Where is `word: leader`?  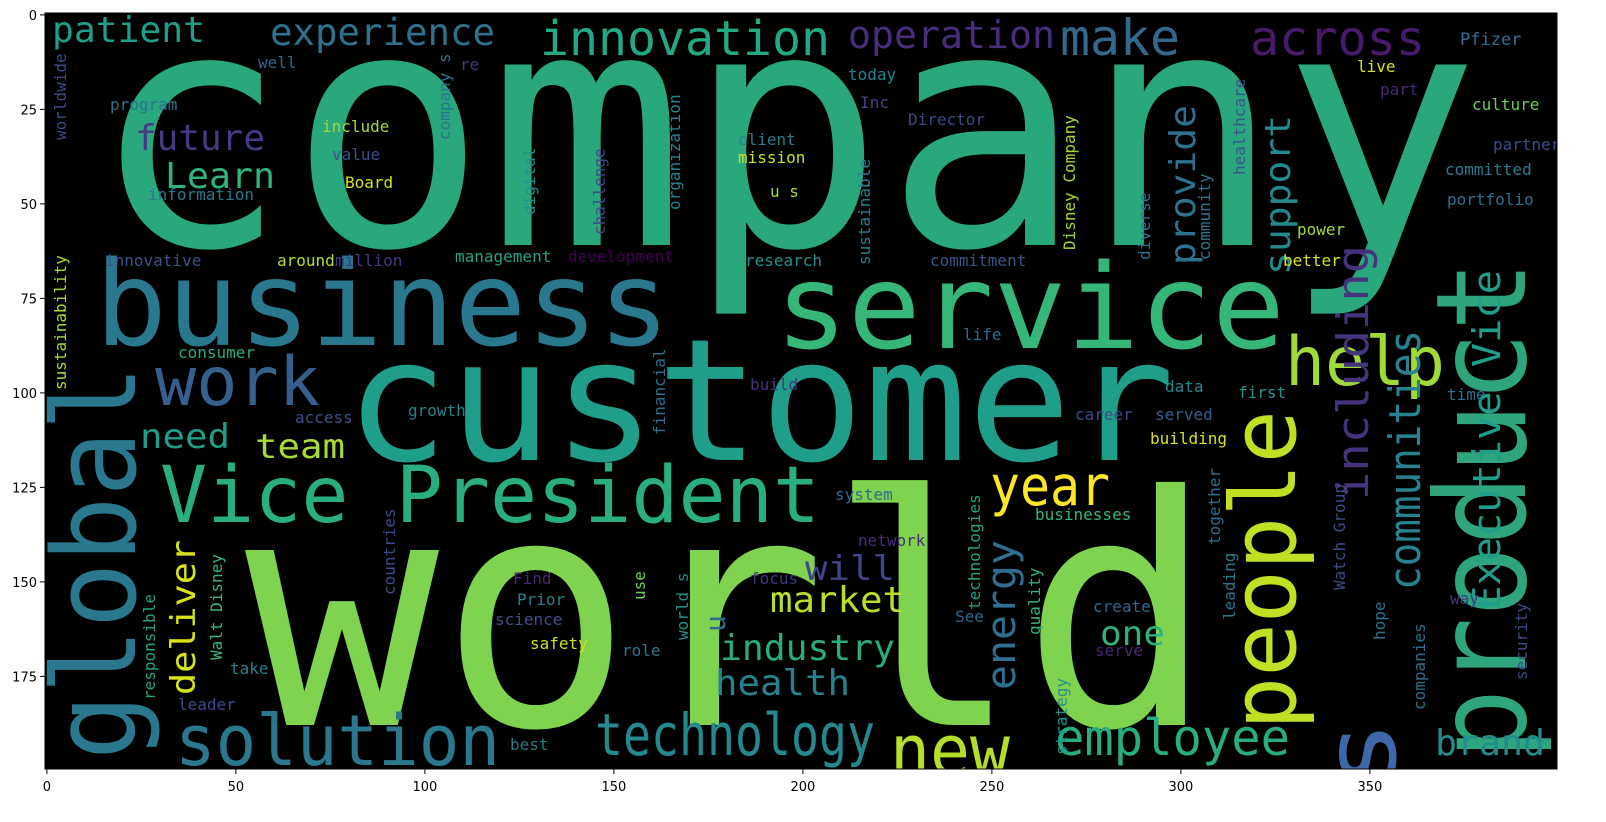 word: leader is located at coordinates (207, 704).